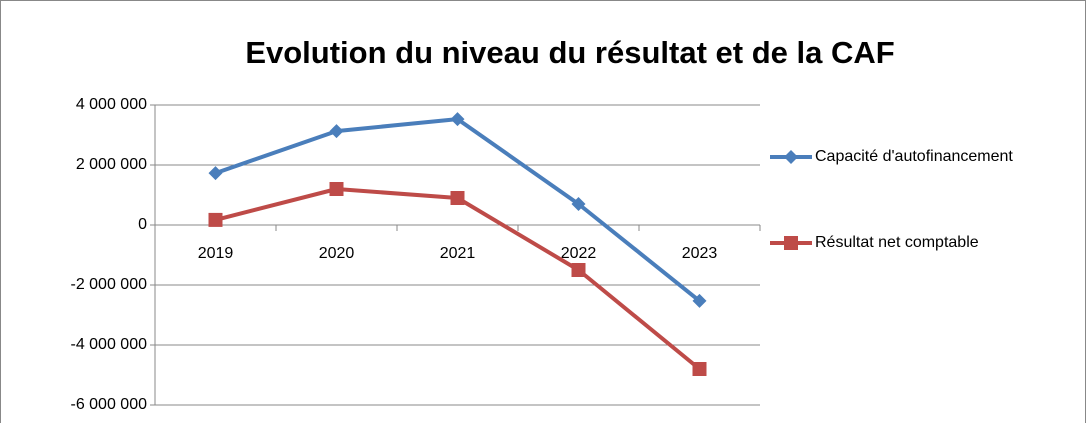 The width and height of the screenshot is (1086, 423). What do you see at coordinates (111, 104) in the screenshot?
I see `y-tick-label: 4 000 000` at bounding box center [111, 104].